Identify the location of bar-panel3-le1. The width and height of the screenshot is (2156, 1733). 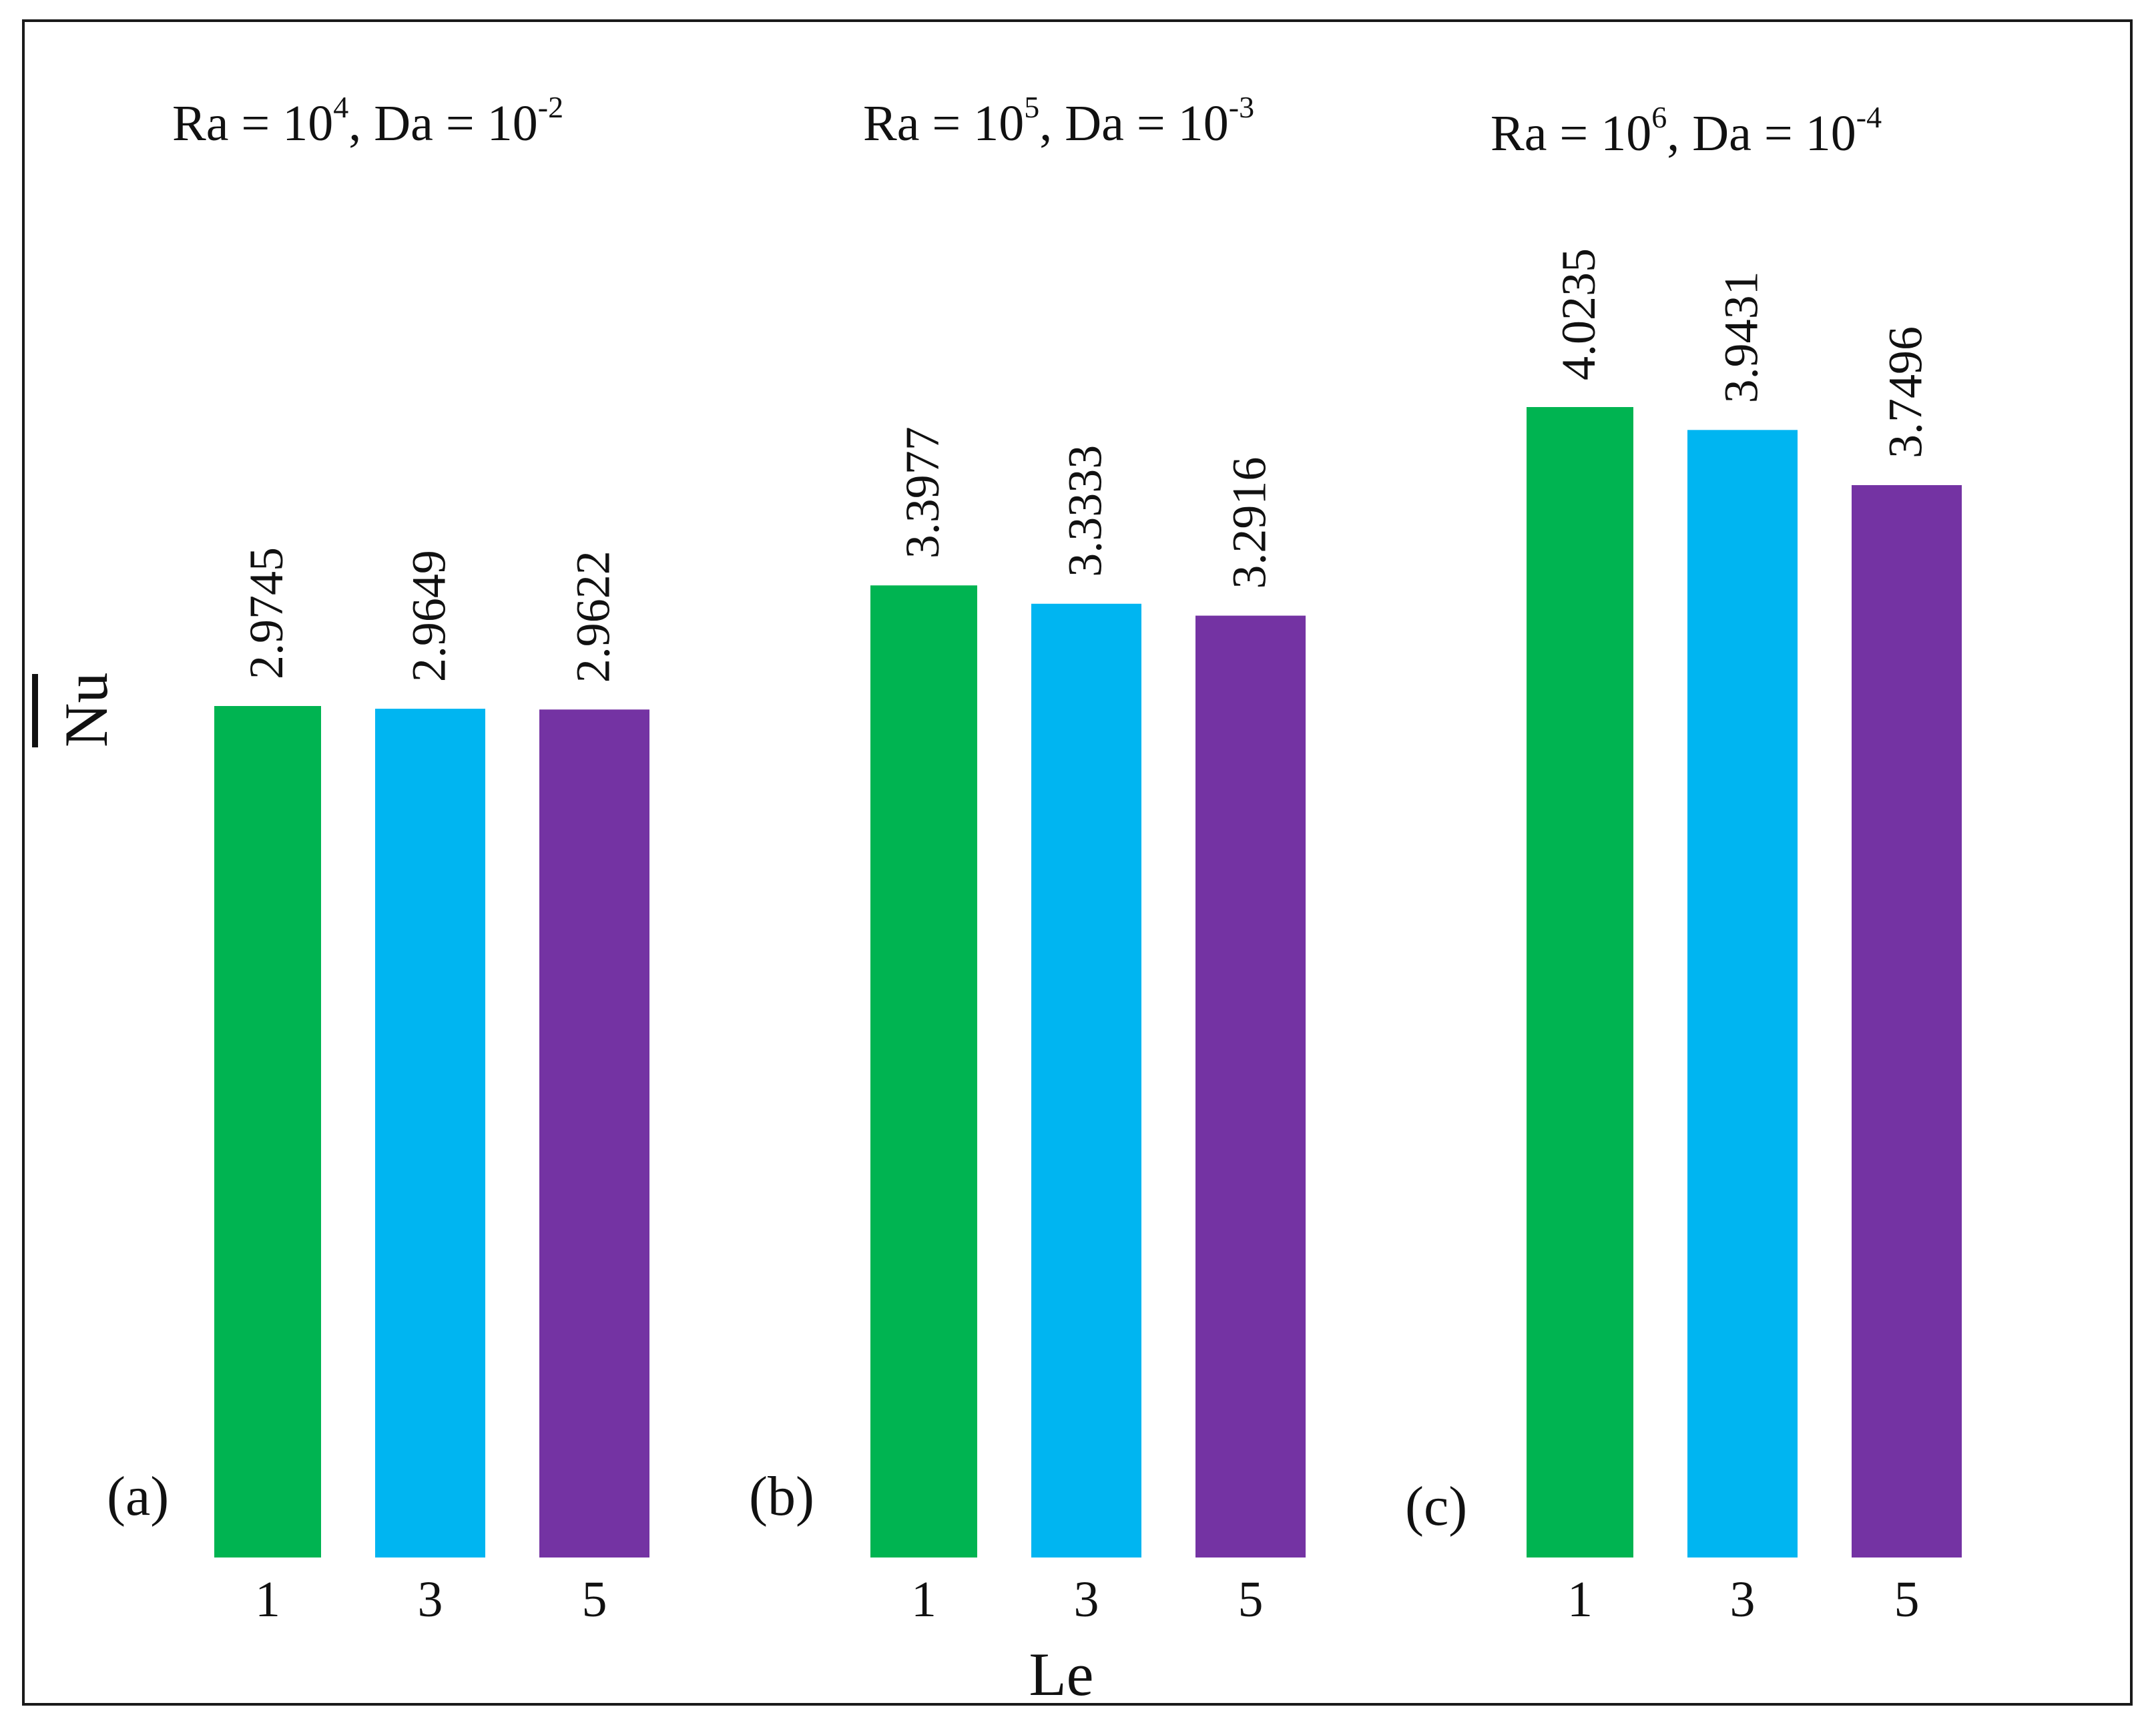
(1580, 982).